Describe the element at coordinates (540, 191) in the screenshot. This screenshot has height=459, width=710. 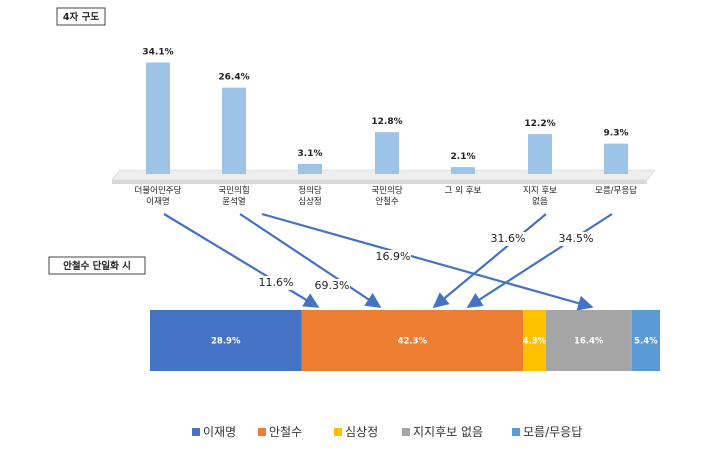
I see `category-label-5-line-0: 지지 후보` at that location.